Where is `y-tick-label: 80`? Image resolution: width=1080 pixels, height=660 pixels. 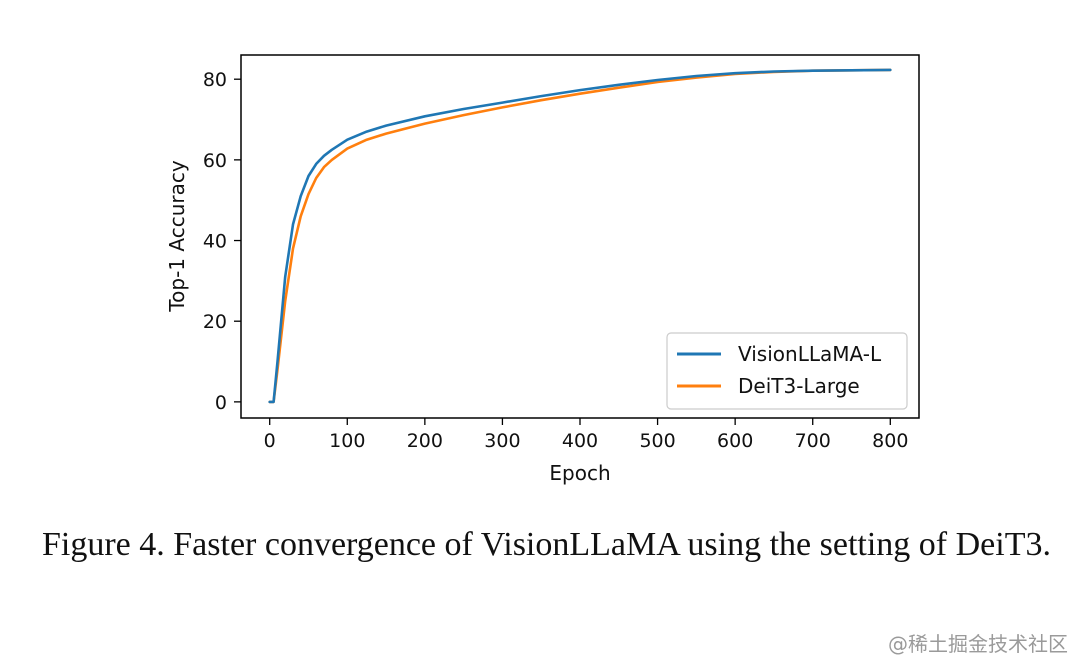 y-tick-label: 80 is located at coordinates (215, 80).